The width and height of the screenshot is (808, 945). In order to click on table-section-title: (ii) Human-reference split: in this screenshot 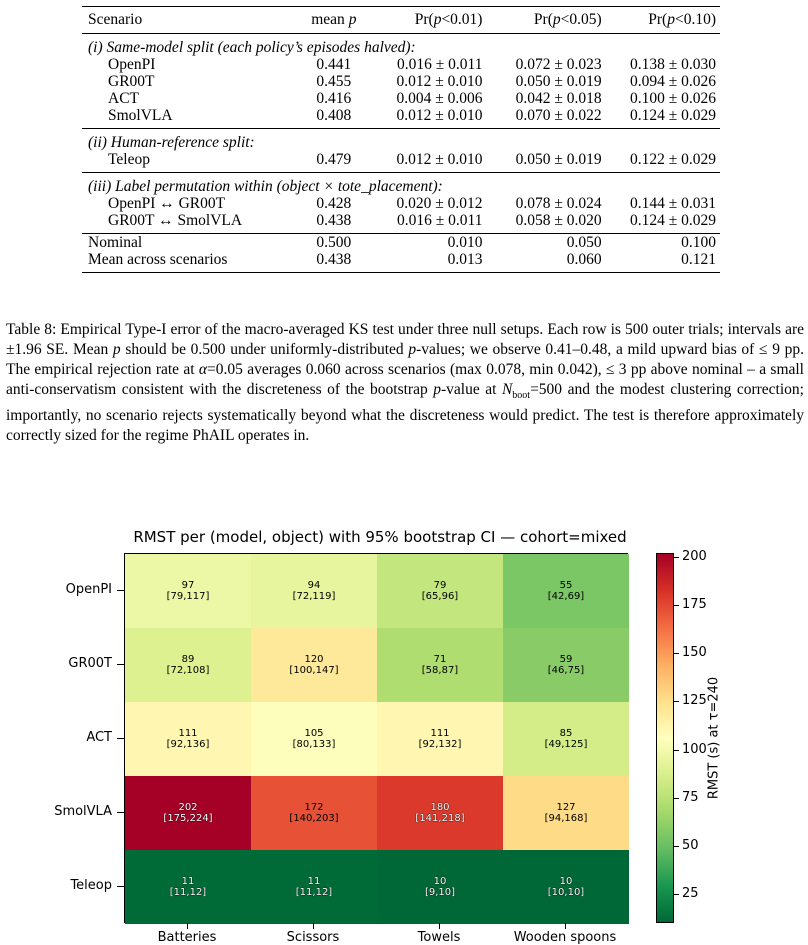, I will do `click(401, 139)`.